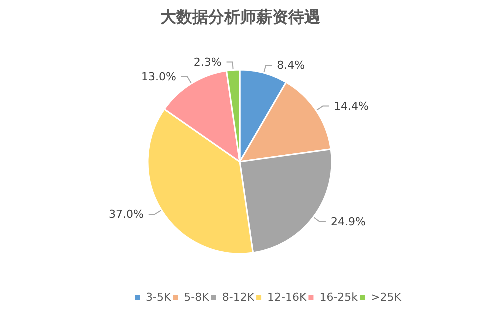 This screenshot has width=481, height=322. I want to click on legend-label: 16-25k, so click(339, 297).